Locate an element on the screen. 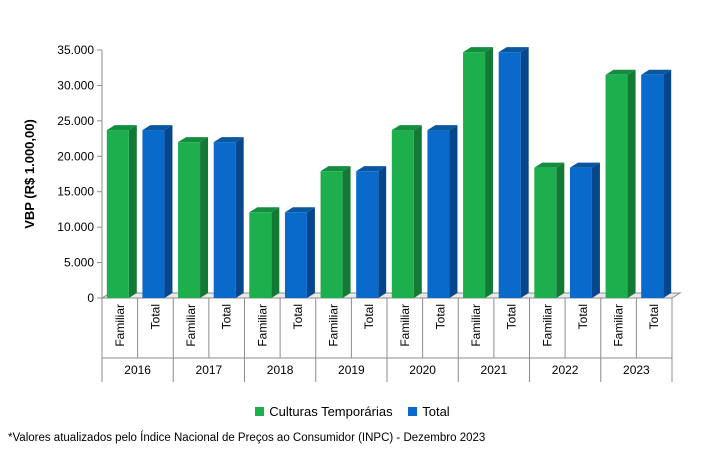 This screenshot has height=465, width=705. bar-2020-total-side is located at coordinates (453, 211).